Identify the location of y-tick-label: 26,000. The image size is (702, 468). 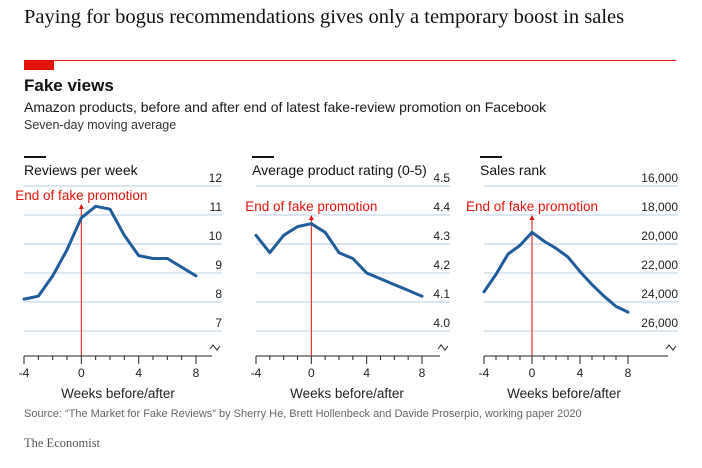
(659, 323).